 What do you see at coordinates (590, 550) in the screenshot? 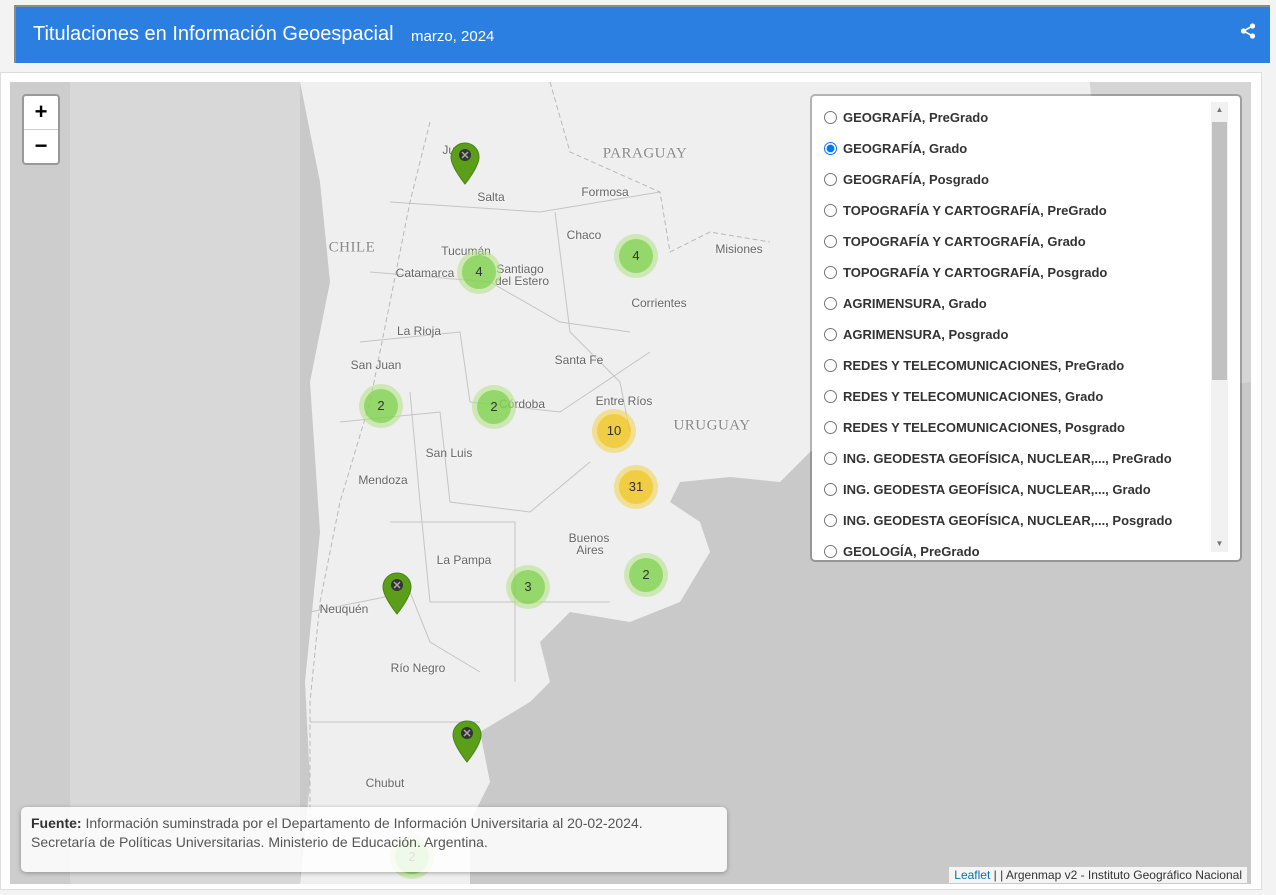
I see `map-label: Aires` at bounding box center [590, 550].